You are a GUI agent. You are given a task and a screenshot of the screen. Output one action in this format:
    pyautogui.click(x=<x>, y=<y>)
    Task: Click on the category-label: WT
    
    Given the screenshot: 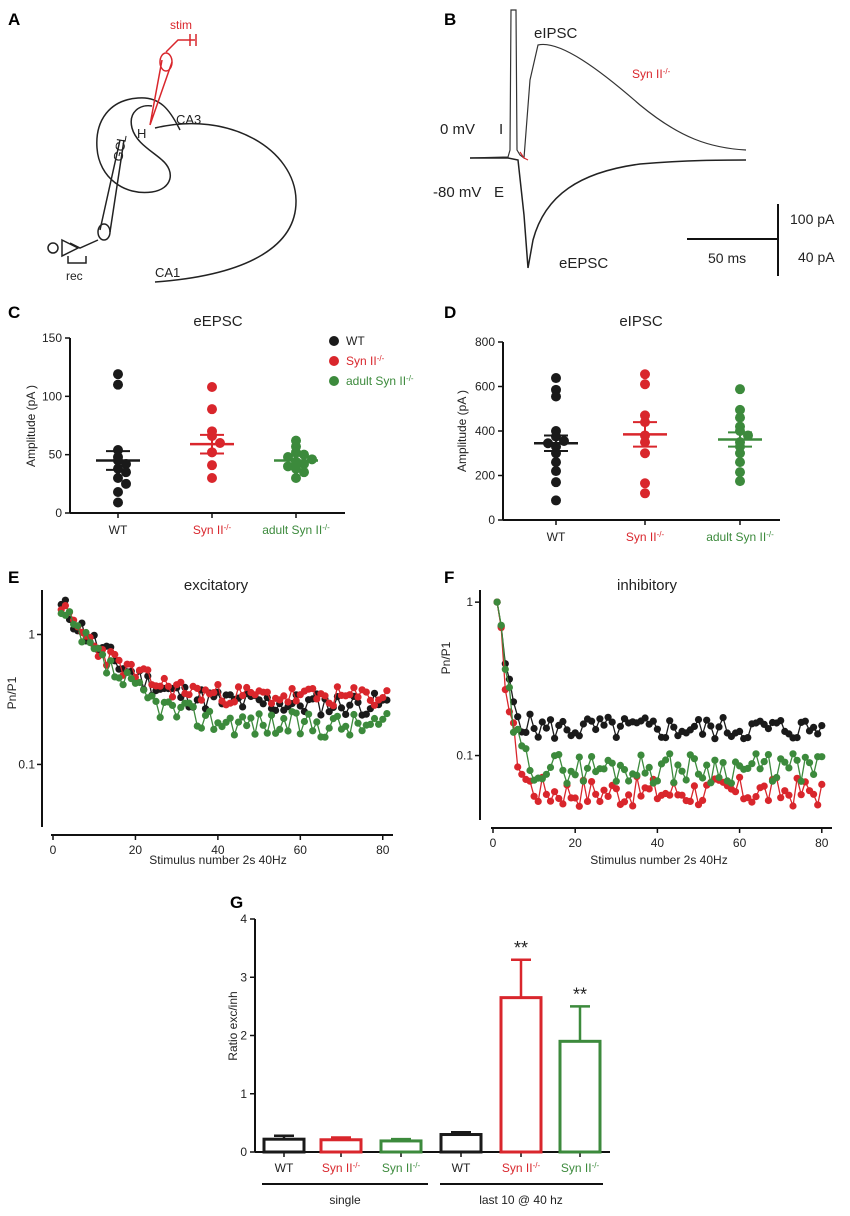 What is the action you would take?
    pyautogui.click(x=461, y=1168)
    